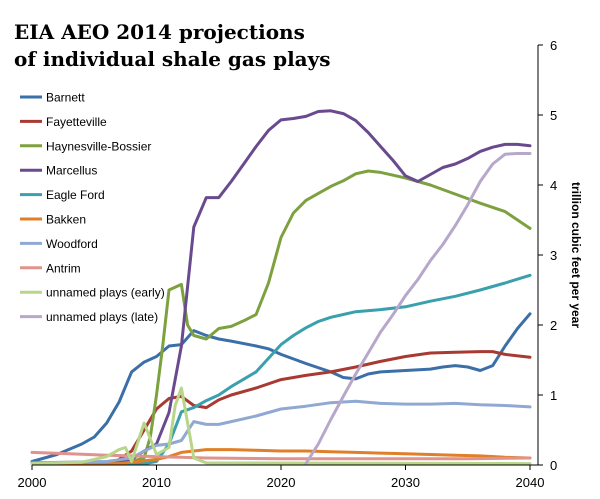 This screenshot has height=499, width=600. What do you see at coordinates (576, 255) in the screenshot?
I see `y-axis-title: trillion cubic feet per year` at bounding box center [576, 255].